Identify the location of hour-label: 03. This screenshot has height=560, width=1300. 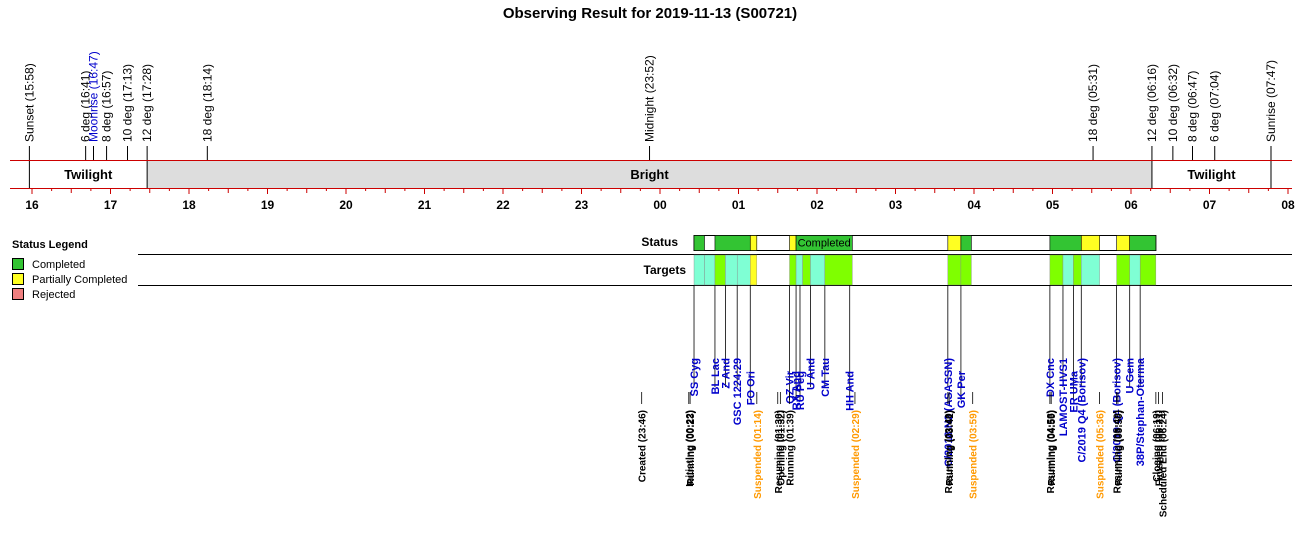
(896, 205).